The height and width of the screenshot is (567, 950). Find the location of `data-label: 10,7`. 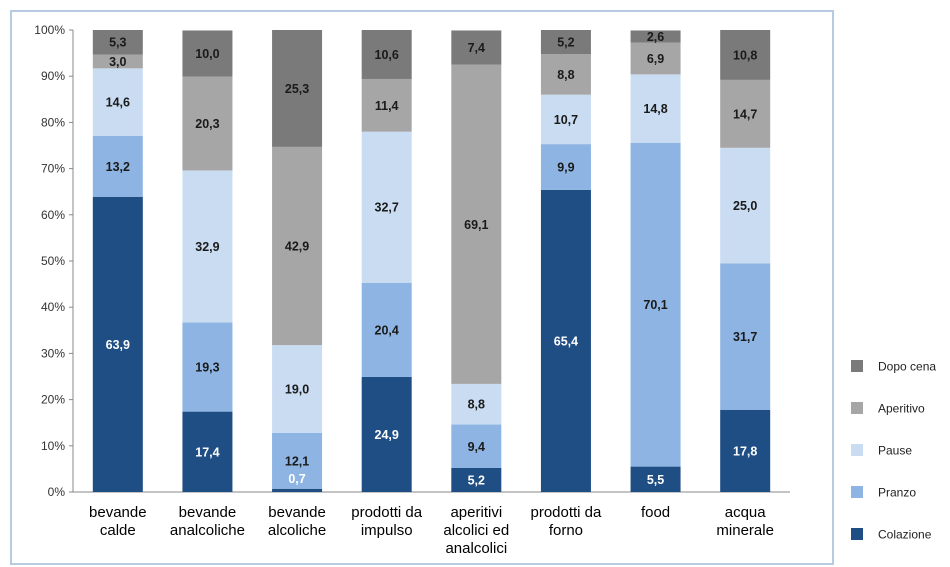

data-label: 10,7 is located at coordinates (566, 120).